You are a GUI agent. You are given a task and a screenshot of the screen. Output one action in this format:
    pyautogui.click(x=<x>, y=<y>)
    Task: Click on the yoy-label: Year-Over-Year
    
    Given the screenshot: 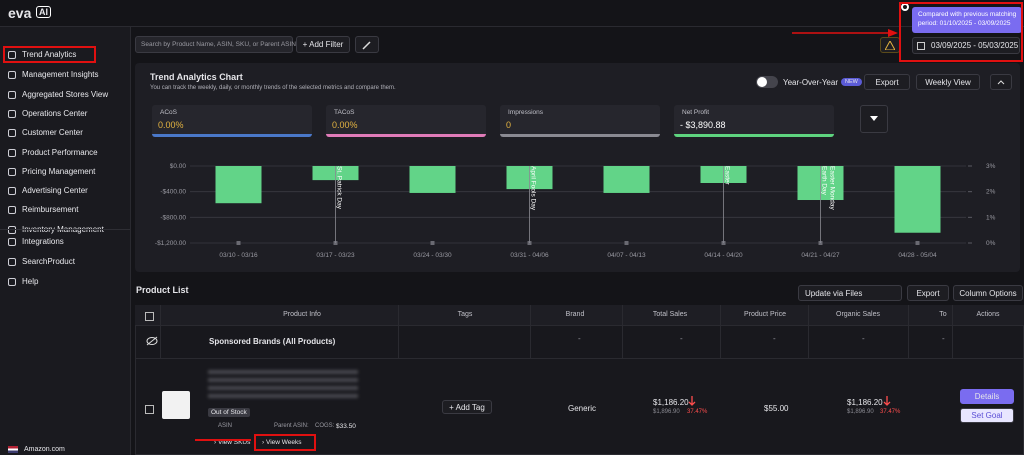 What is the action you would take?
    pyautogui.click(x=810, y=82)
    